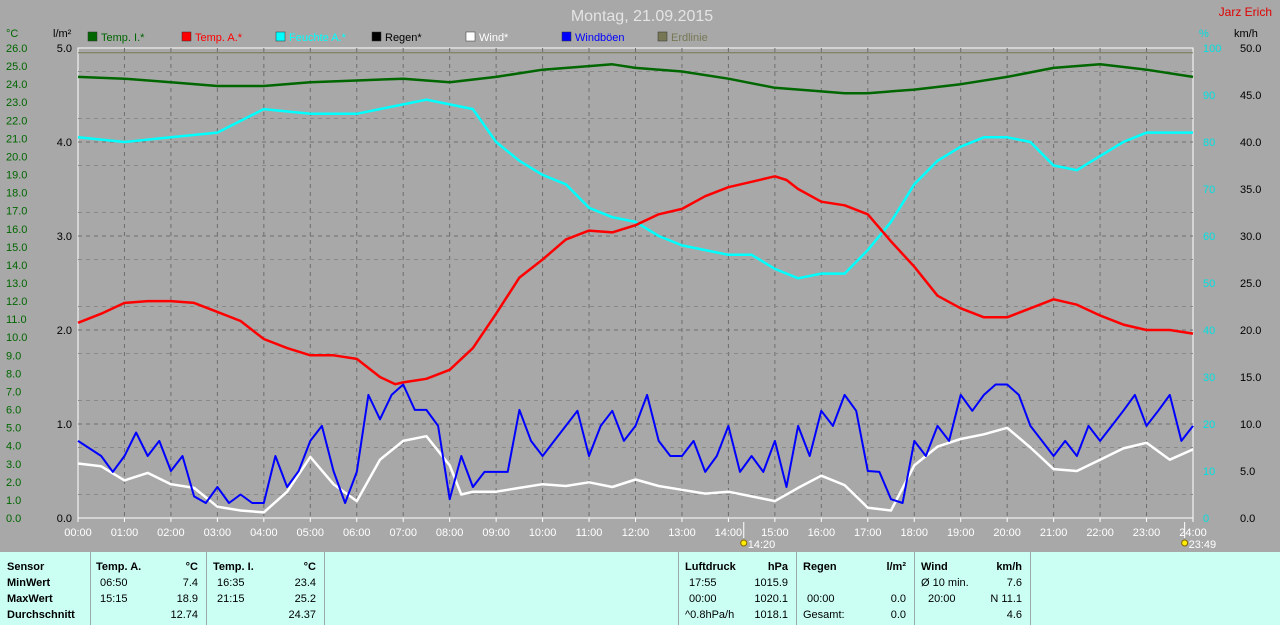 The width and height of the screenshot is (1280, 625). I want to click on x-tick-label: 18:00, so click(914, 533).